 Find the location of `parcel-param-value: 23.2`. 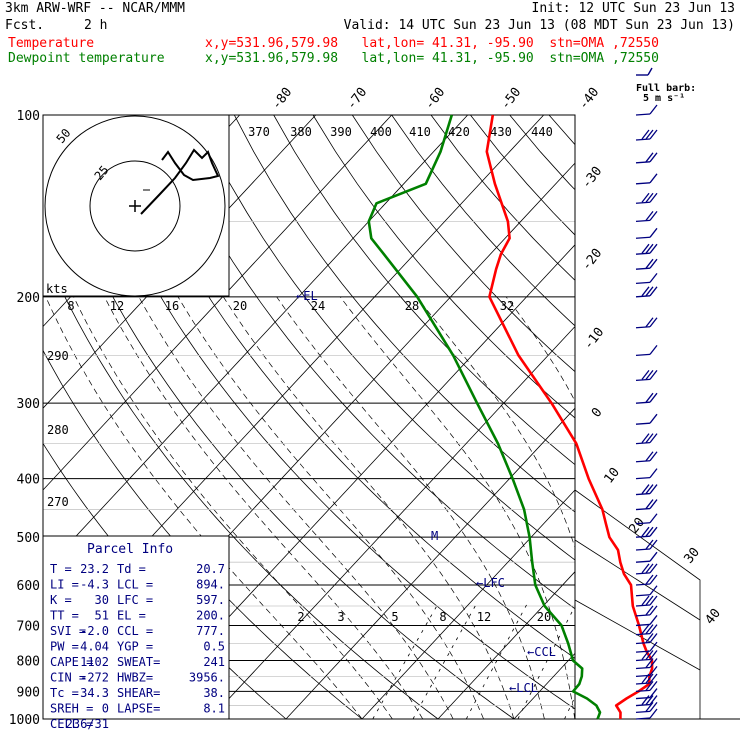

parcel-param-value: 23.2 is located at coordinates (94, 569).